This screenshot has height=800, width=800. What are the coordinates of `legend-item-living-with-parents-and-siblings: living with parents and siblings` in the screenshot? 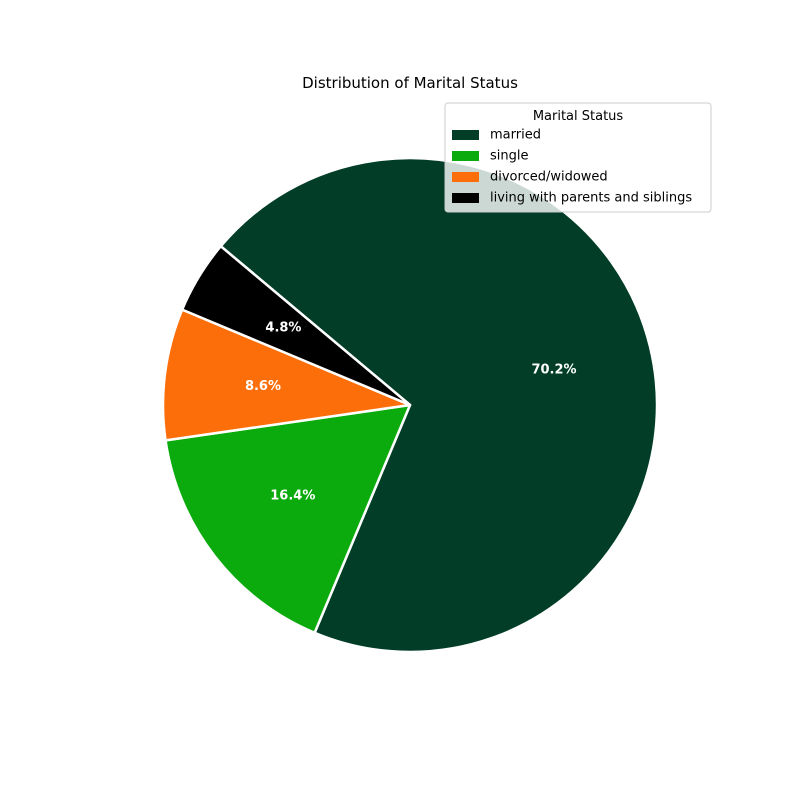 It's located at (572, 198).